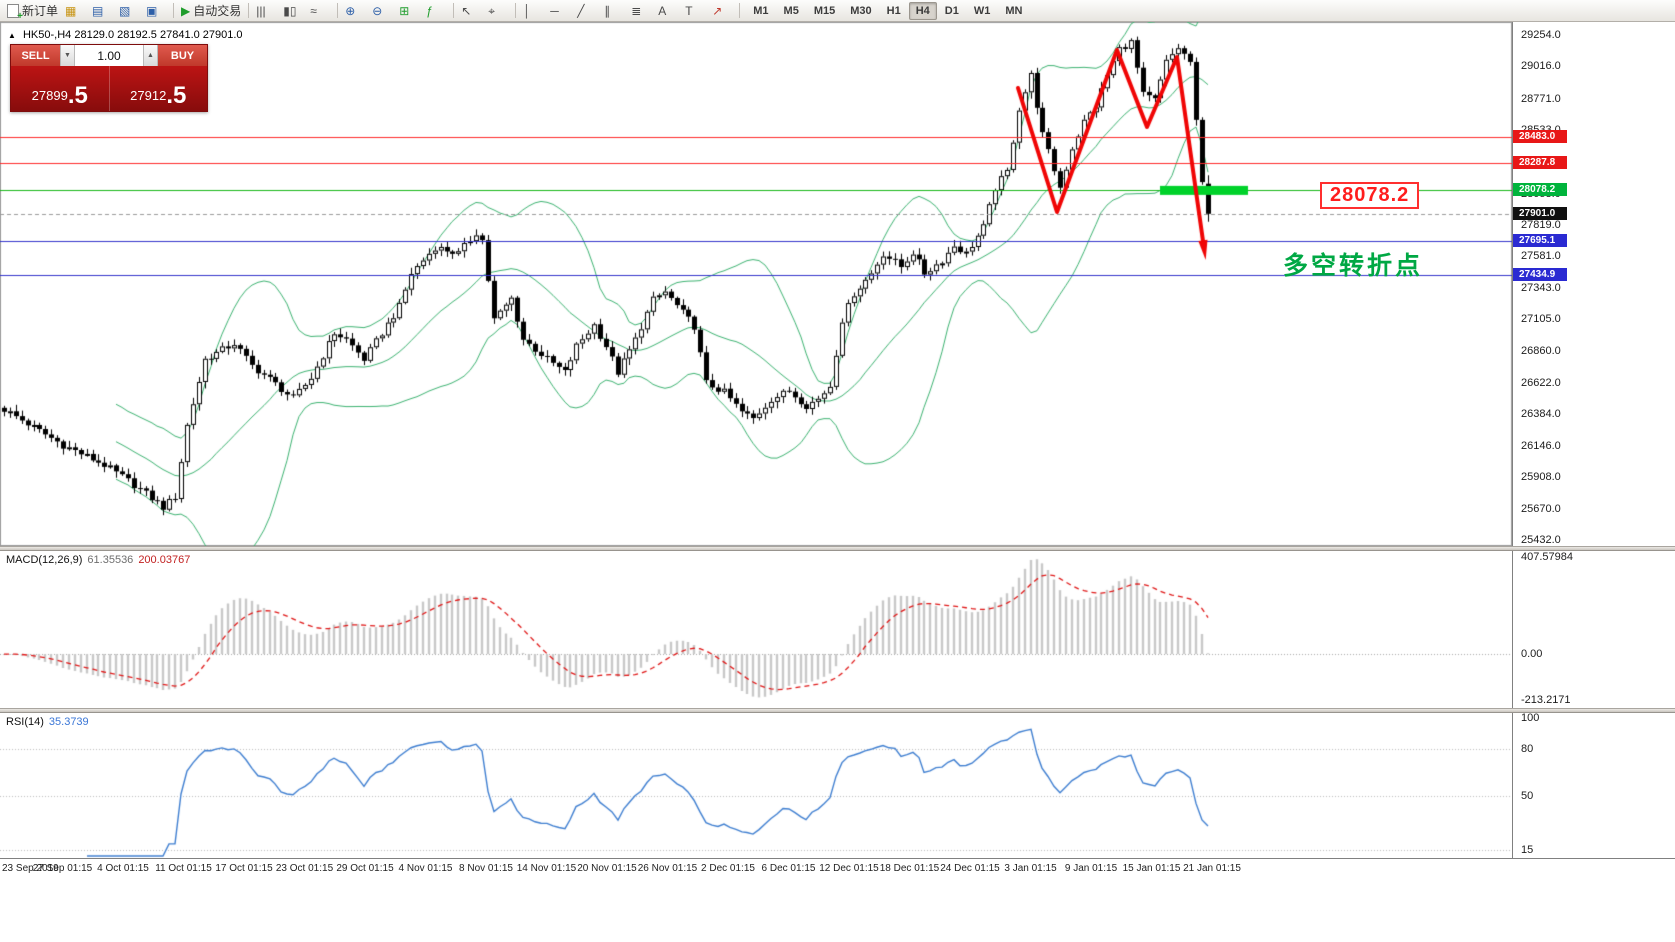  I want to click on macd-scale-label: -213.2171, so click(1546, 700).